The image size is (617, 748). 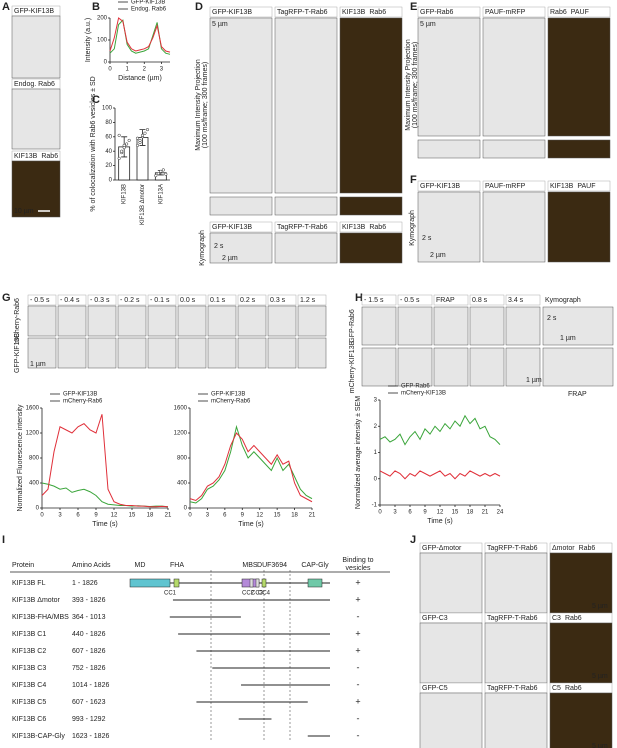 I want to click on y-tick-label: 80, so click(x=108, y=123).